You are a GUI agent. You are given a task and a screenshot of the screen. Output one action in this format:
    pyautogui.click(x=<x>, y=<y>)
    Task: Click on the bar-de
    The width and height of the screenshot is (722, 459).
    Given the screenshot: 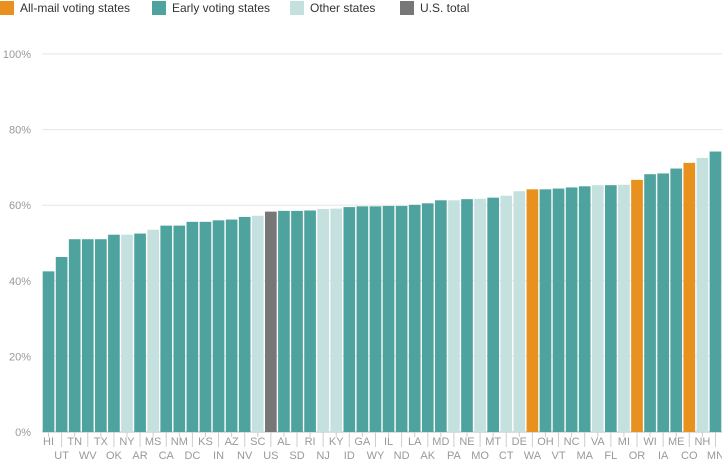 What is the action you would take?
    pyautogui.click(x=519, y=311)
    